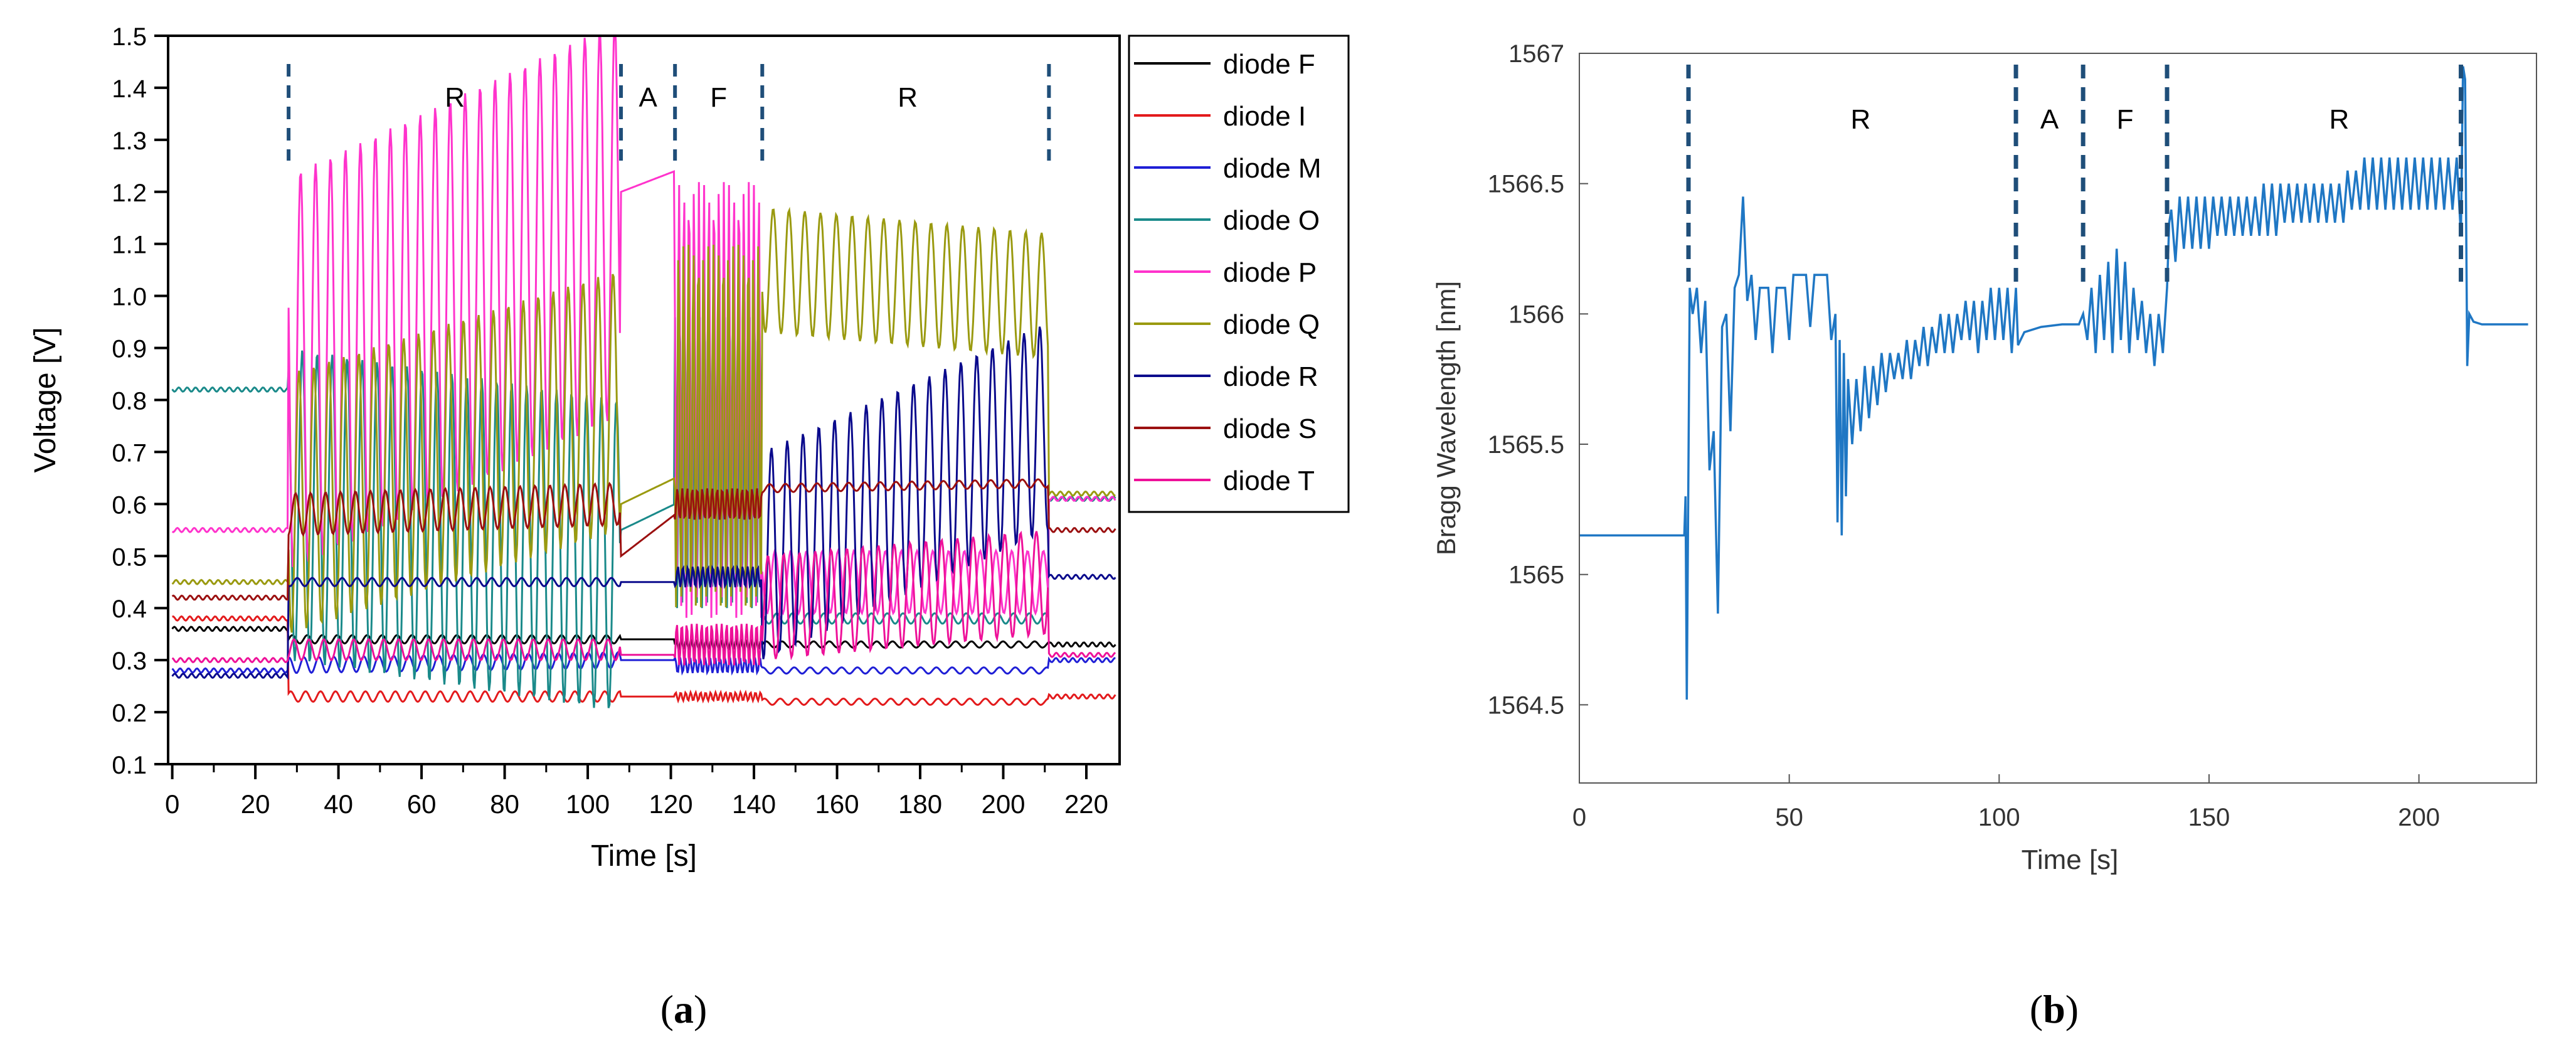 The height and width of the screenshot is (1049, 2576). I want to click on y-tick-label: 0.6, so click(129, 505).